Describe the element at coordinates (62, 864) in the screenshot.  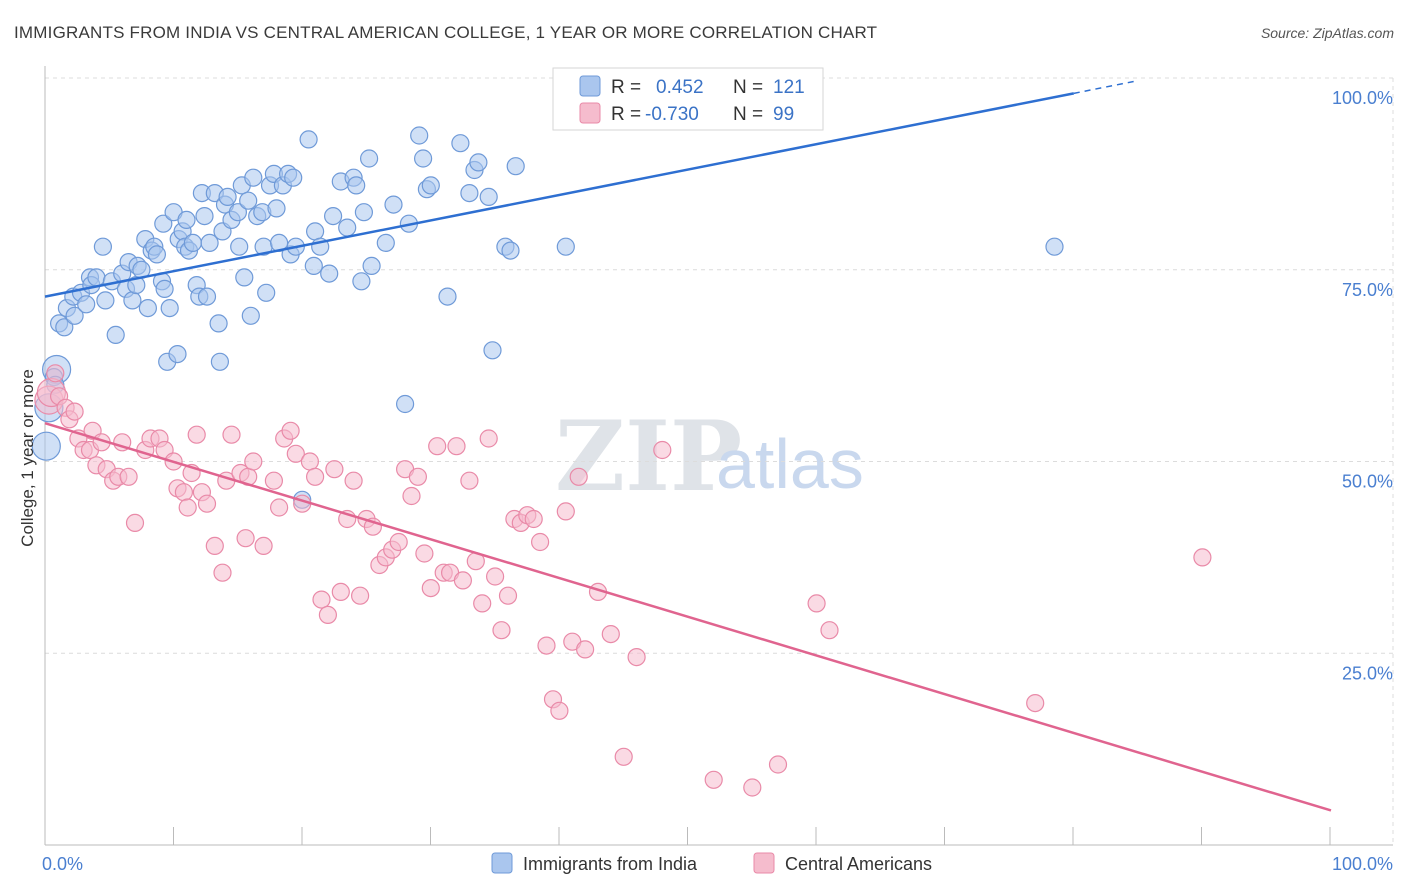
I see `x-tick-label: 0.0%` at that location.